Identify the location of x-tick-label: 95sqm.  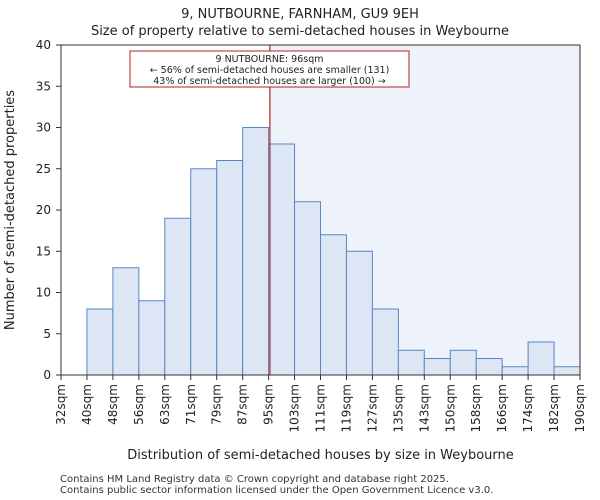
(269, 404).